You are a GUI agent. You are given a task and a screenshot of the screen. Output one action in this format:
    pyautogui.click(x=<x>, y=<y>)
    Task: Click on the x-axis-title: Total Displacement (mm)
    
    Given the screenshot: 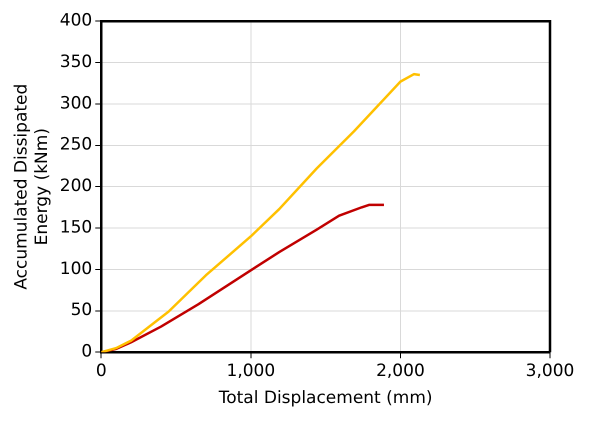 What is the action you would take?
    pyautogui.click(x=325, y=398)
    